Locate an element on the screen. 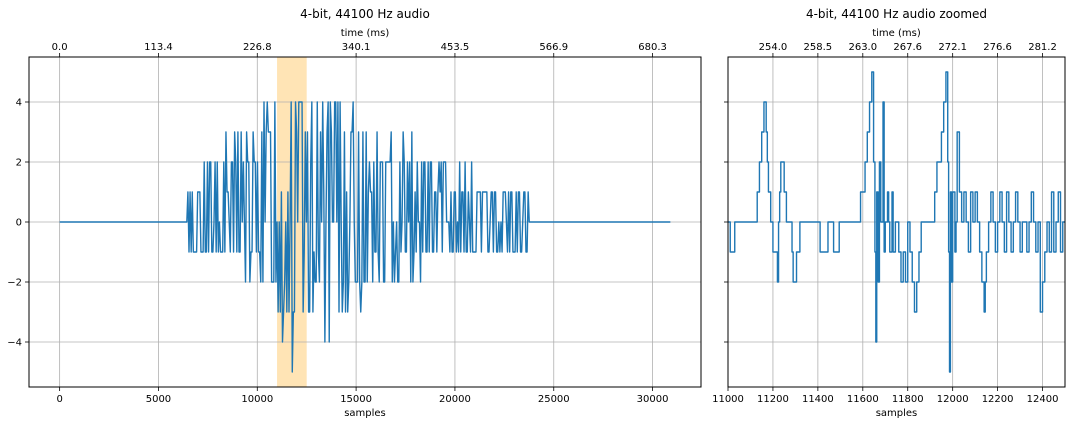 This screenshot has width=1072, height=425. top-tick-label: 258.5 is located at coordinates (818, 47).